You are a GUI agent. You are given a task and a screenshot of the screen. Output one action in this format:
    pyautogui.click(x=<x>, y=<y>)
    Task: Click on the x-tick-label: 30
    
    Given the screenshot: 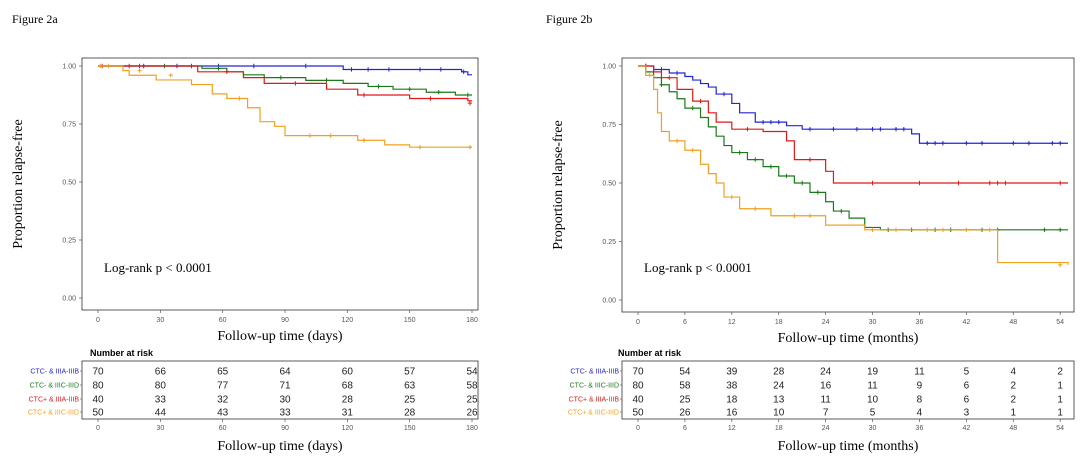 What is the action you would take?
    pyautogui.click(x=873, y=322)
    